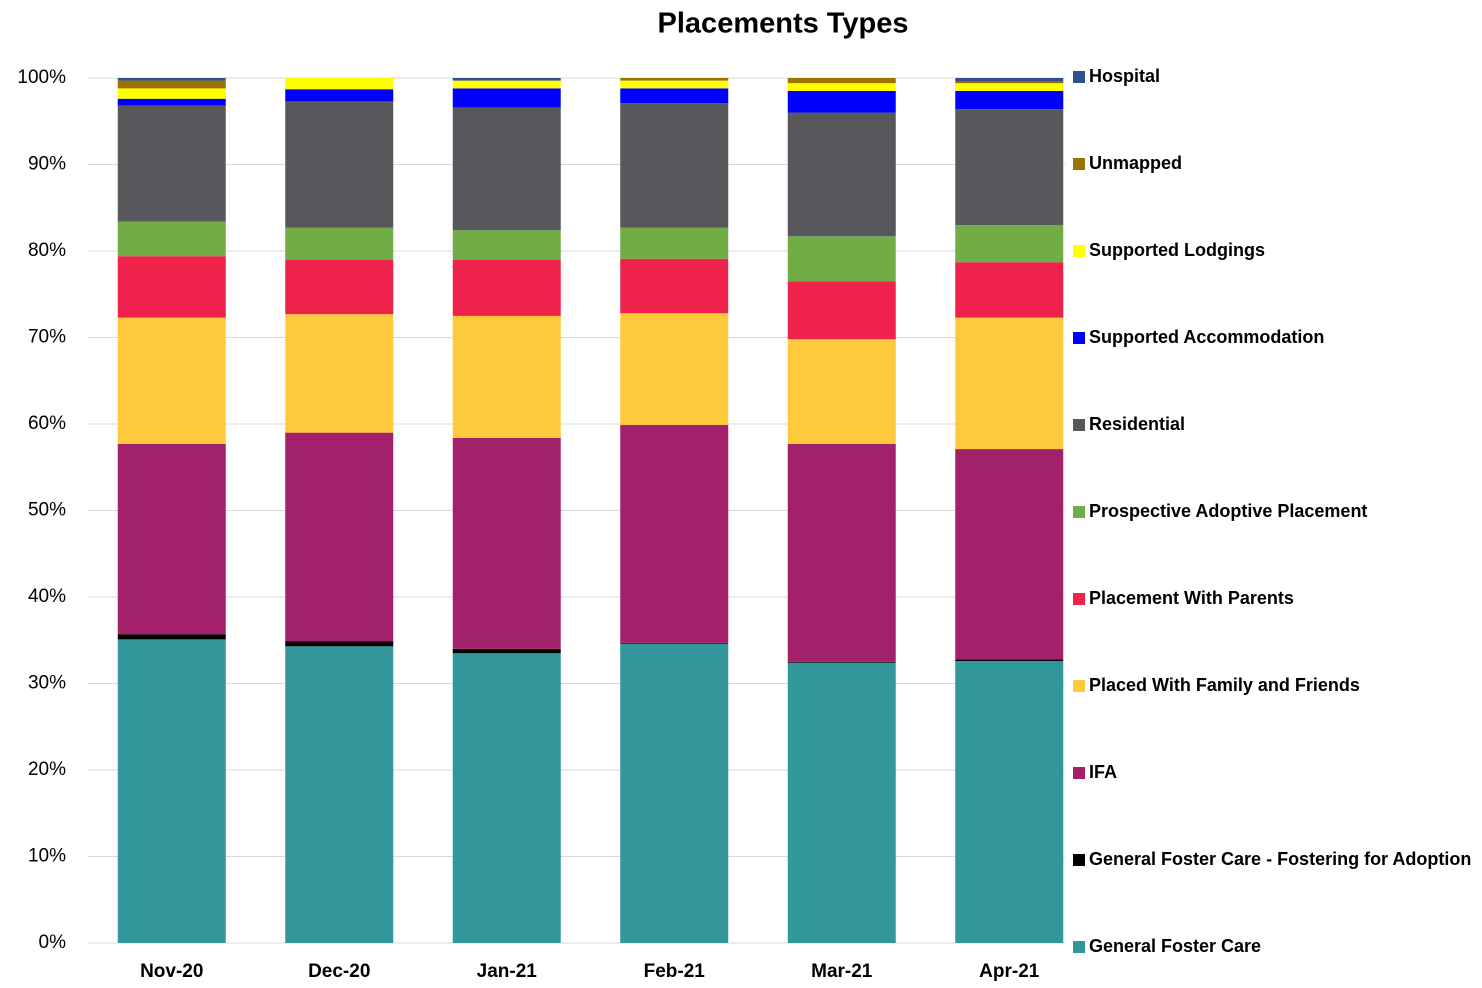 This screenshot has height=988, width=1482. What do you see at coordinates (507, 971) in the screenshot?
I see `x-tick-label: Jan-21` at bounding box center [507, 971].